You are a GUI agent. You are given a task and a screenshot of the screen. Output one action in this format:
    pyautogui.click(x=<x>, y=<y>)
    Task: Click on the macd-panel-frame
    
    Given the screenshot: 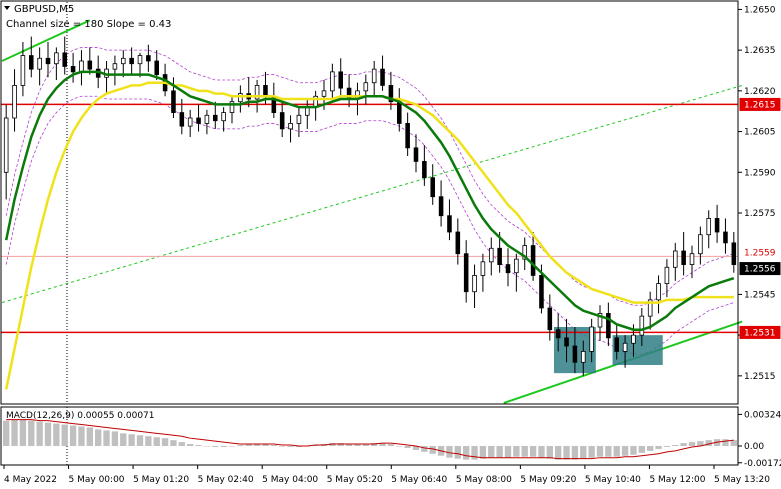 What is the action you would take?
    pyautogui.click(x=369, y=436)
    